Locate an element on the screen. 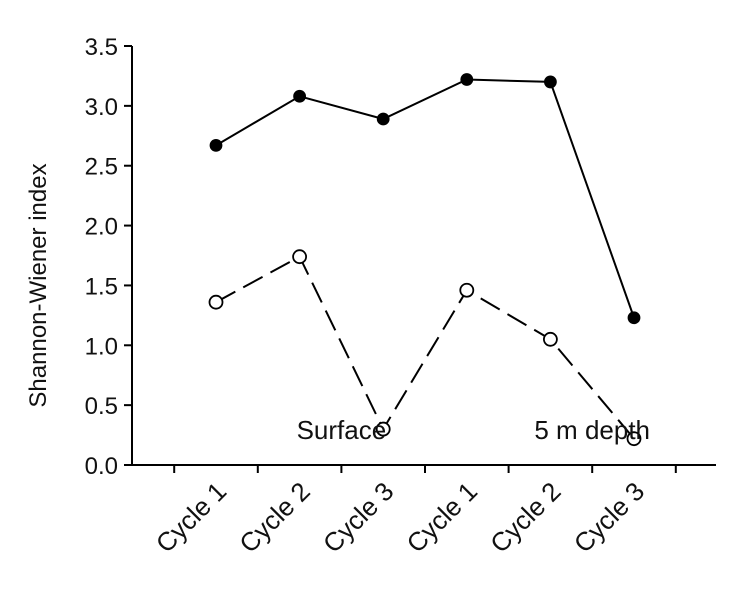  y-tick-label: 2.0 is located at coordinates (101, 227).